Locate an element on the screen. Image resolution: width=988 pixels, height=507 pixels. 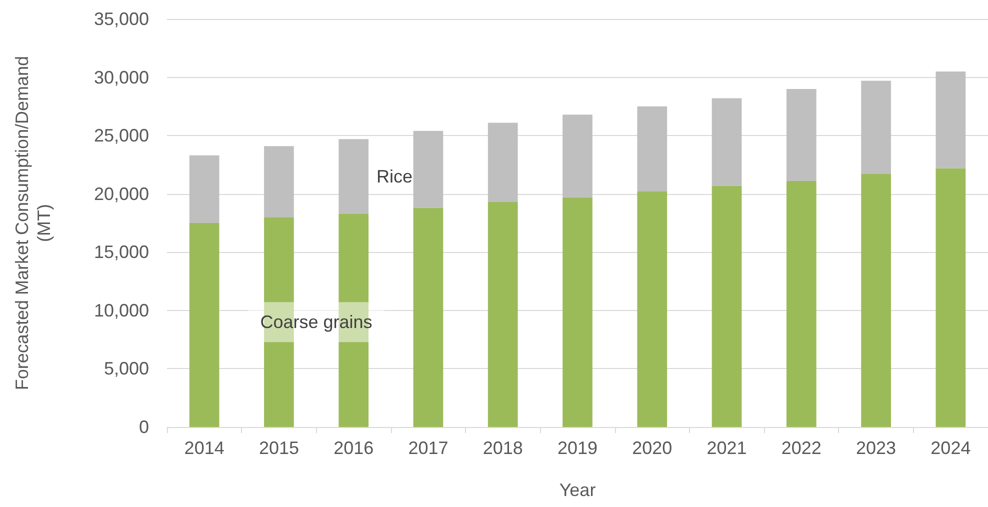
y-tick-label: 25,000 is located at coordinates (121, 136).